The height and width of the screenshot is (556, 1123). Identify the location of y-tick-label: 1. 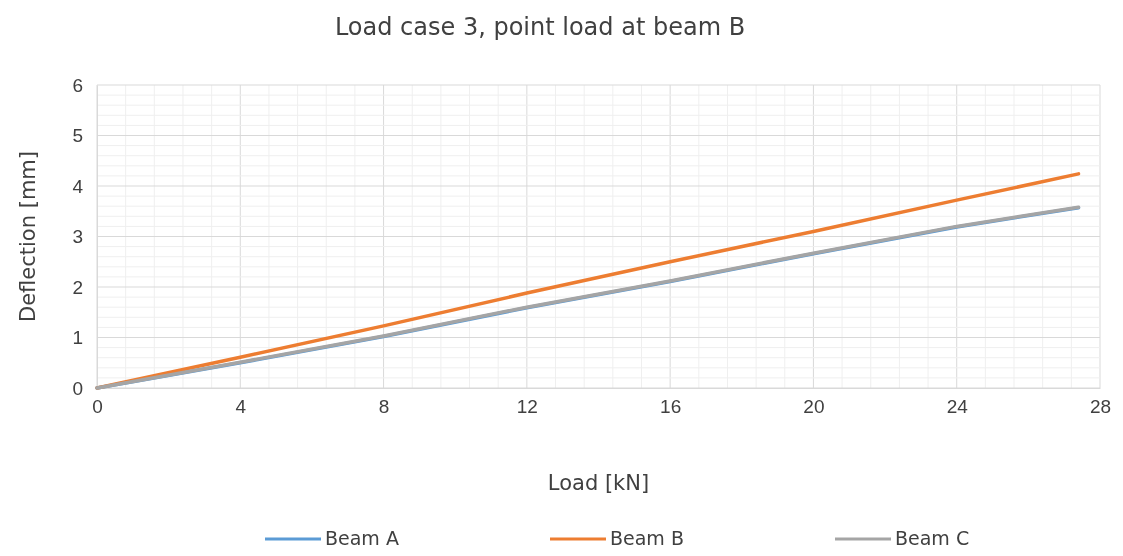
(77, 338).